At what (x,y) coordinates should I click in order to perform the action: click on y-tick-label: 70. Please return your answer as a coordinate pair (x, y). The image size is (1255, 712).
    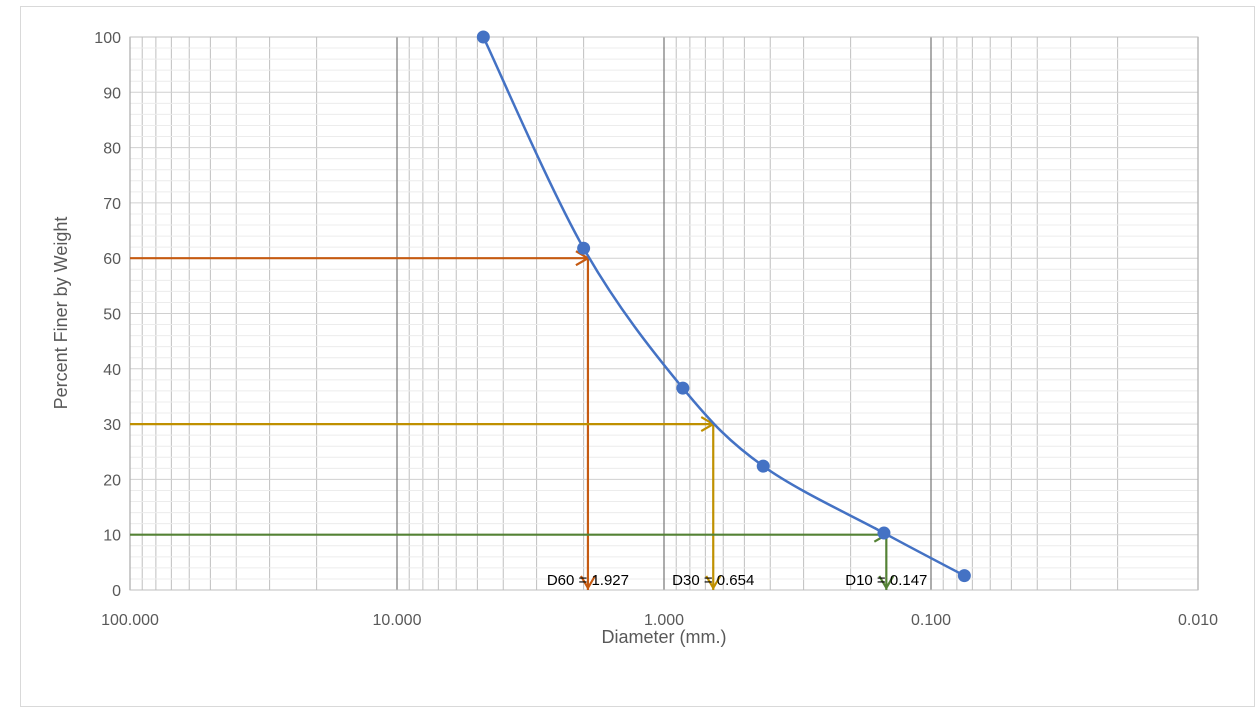
    Looking at the image, I should click on (112, 204).